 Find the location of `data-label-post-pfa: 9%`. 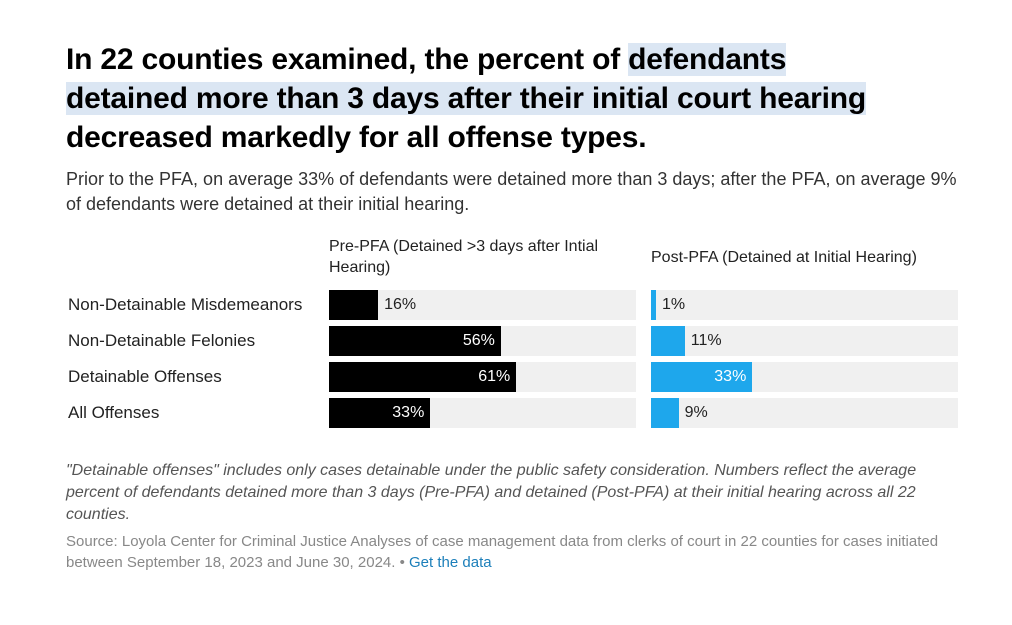

data-label-post-pfa: 9% is located at coordinates (696, 412).